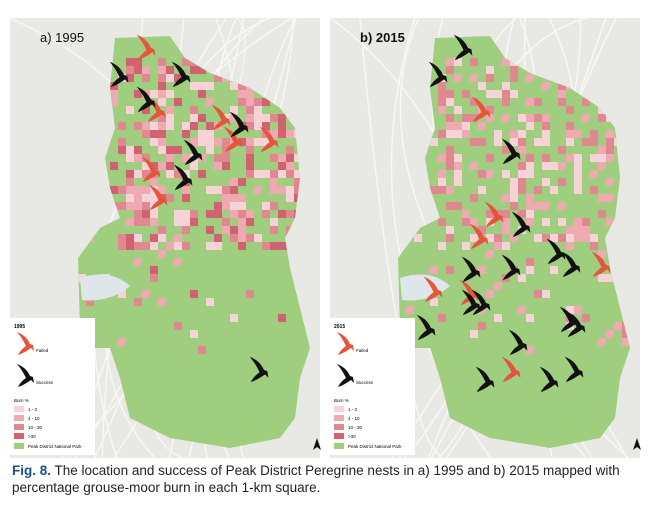 The height and width of the screenshot is (510, 655). I want to click on north-arrow, so click(637, 444).